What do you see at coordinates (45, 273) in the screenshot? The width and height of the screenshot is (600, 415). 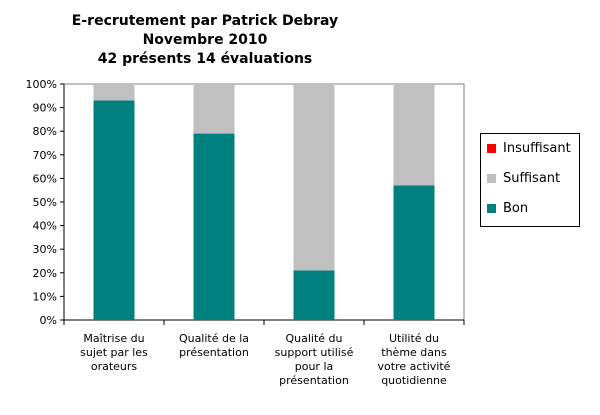 I see `y-tick-label: 20%` at bounding box center [45, 273].